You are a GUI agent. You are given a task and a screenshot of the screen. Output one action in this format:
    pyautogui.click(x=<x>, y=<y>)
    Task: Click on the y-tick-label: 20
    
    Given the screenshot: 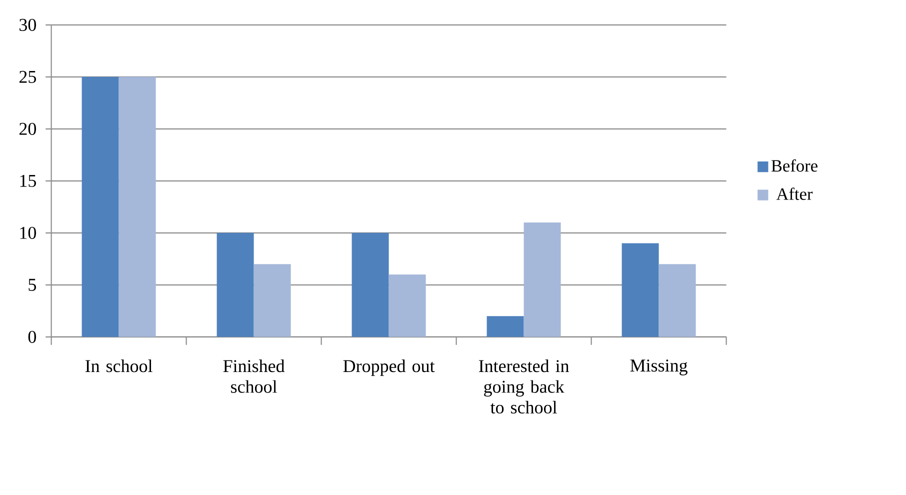 What is the action you would take?
    pyautogui.click(x=27, y=128)
    